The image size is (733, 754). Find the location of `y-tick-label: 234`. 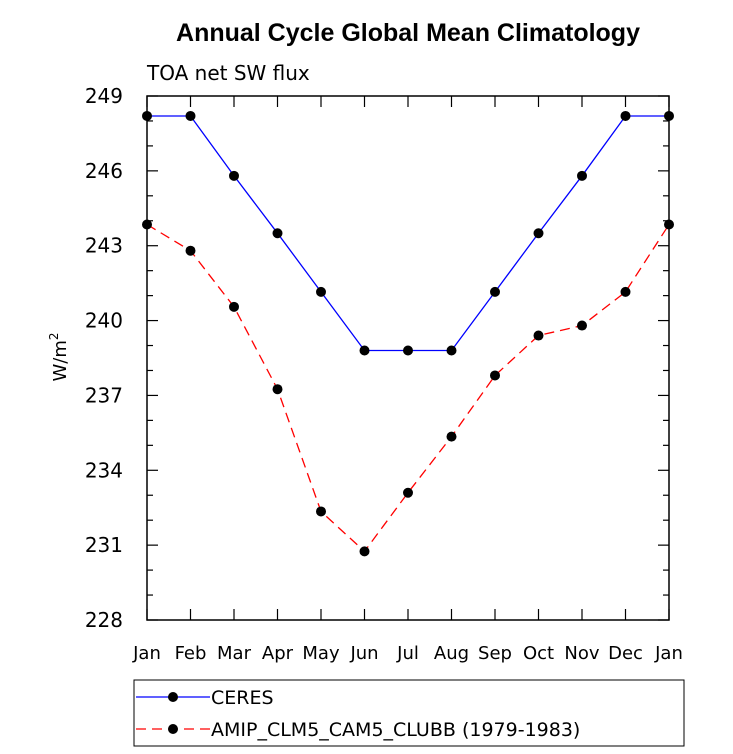

y-tick-label: 234 is located at coordinates (104, 470).